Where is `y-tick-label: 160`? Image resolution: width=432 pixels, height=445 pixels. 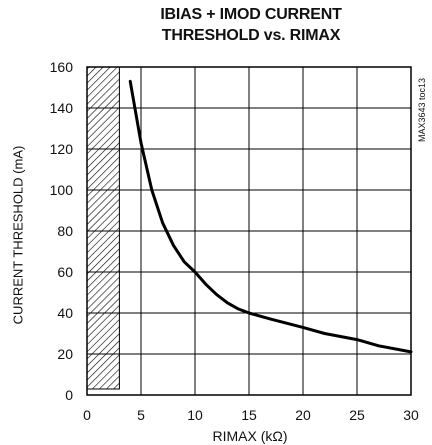 y-tick-label: 160 is located at coordinates (62, 67).